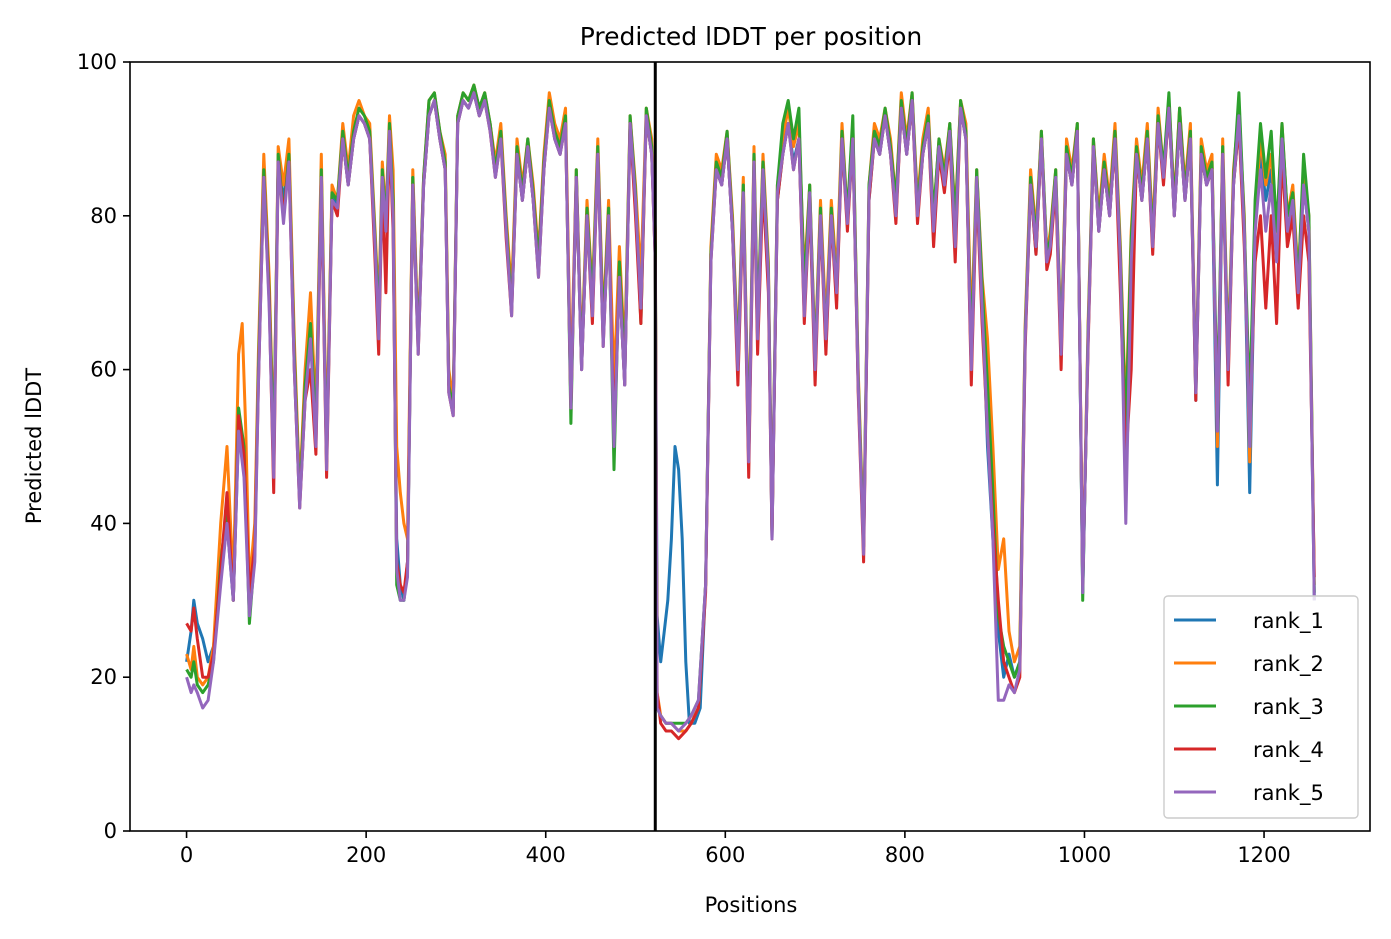 This screenshot has height=939, width=1391. What do you see at coordinates (1288, 707) in the screenshot?
I see `legend-label-rank-3: rank_3` at bounding box center [1288, 707].